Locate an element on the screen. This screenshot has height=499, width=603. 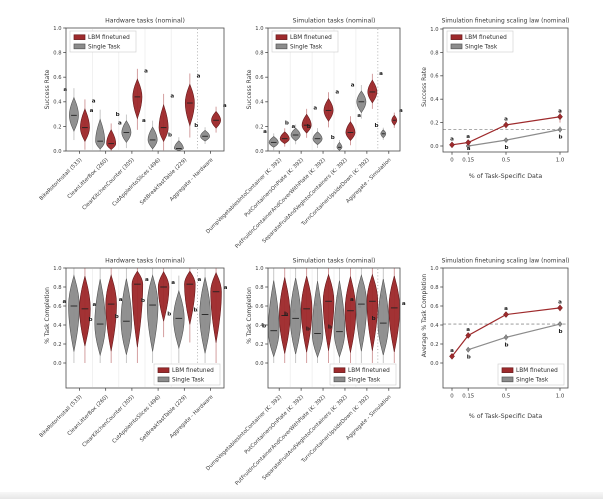
legend-swatch-single is located at coordinates (339, 379).